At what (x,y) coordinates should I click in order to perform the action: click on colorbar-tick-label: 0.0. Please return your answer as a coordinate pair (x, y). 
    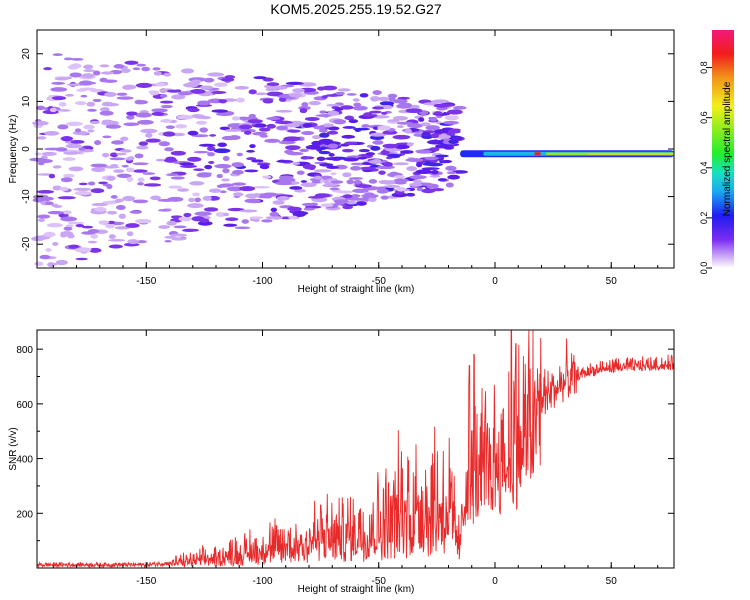
    Looking at the image, I should click on (704, 268).